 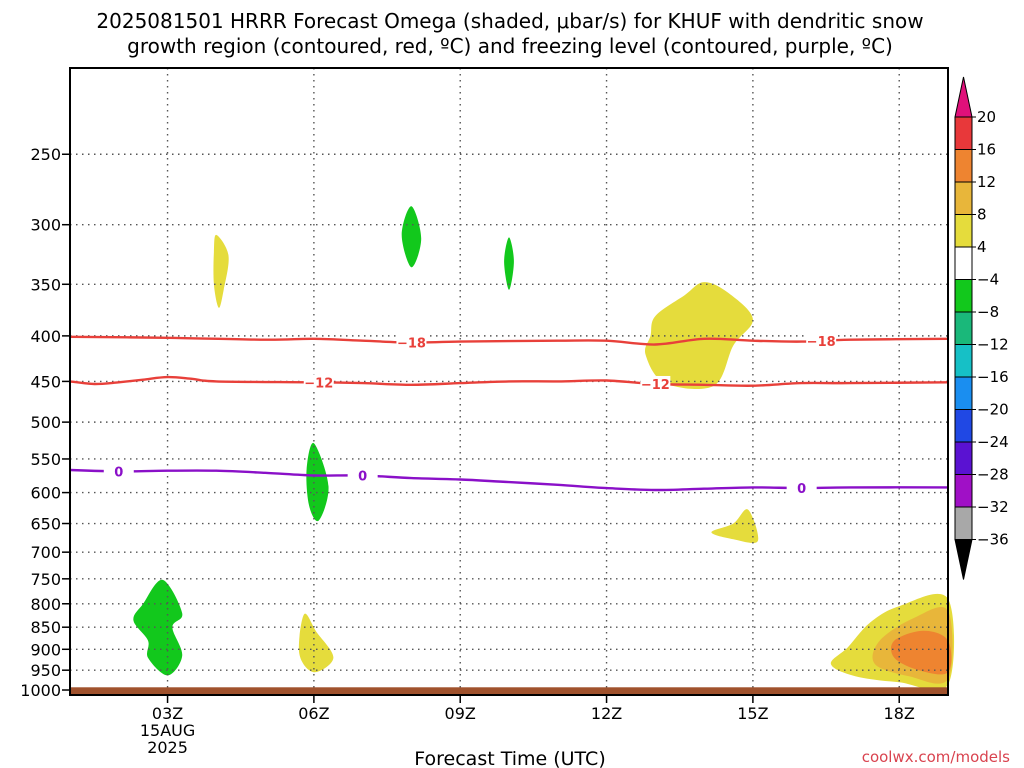 What do you see at coordinates (963, 559) in the screenshot?
I see `colorbar-bottom-triangle` at bounding box center [963, 559].